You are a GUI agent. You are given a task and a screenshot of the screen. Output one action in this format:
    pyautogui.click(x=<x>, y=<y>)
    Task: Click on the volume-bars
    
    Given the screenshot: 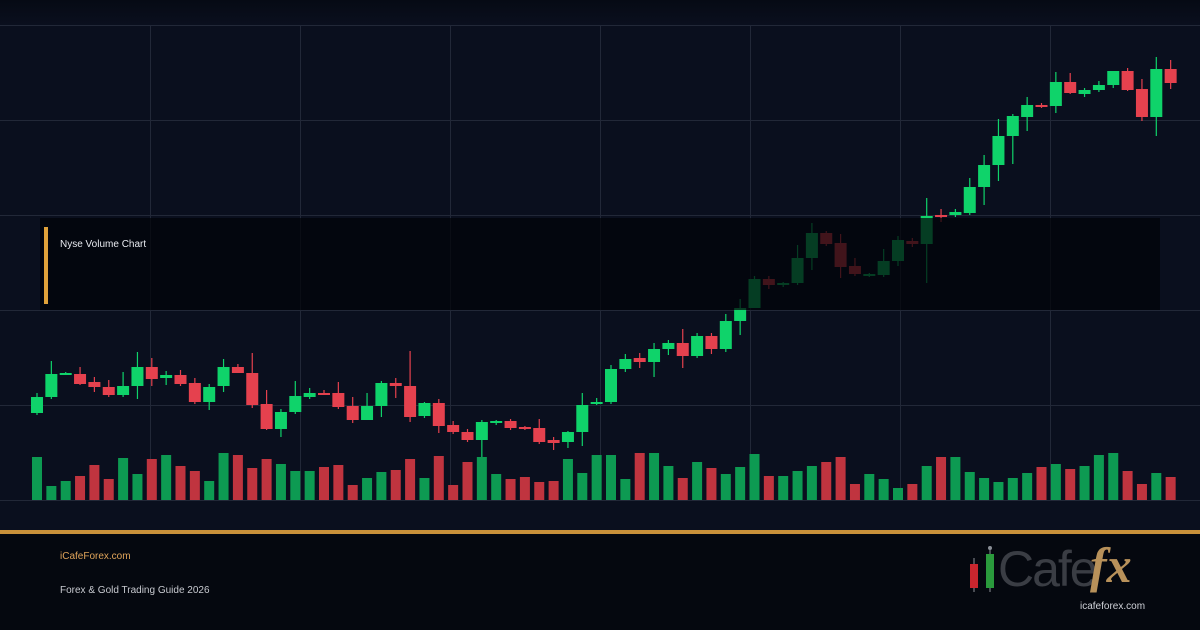 What is the action you would take?
    pyautogui.click(x=604, y=476)
    